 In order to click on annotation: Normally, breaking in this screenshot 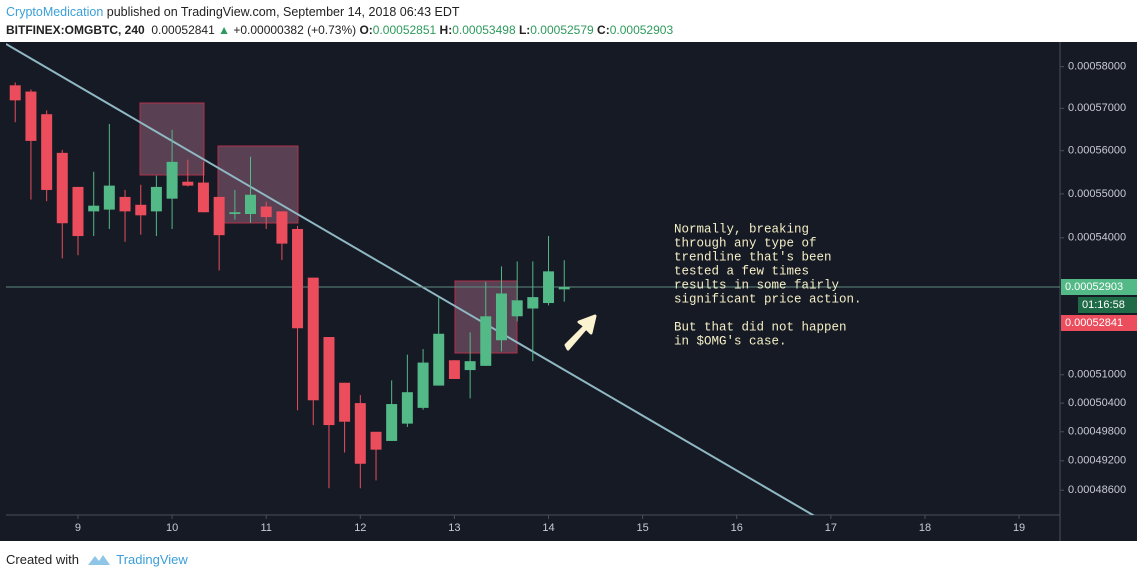, I will do `click(741, 229)`.